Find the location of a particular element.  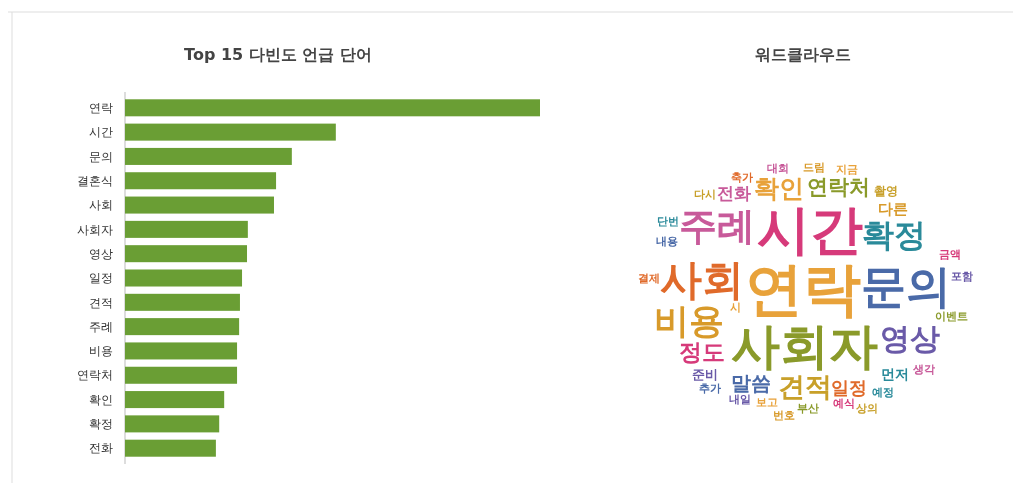

y-tick-label: 연락 is located at coordinates (101, 108).